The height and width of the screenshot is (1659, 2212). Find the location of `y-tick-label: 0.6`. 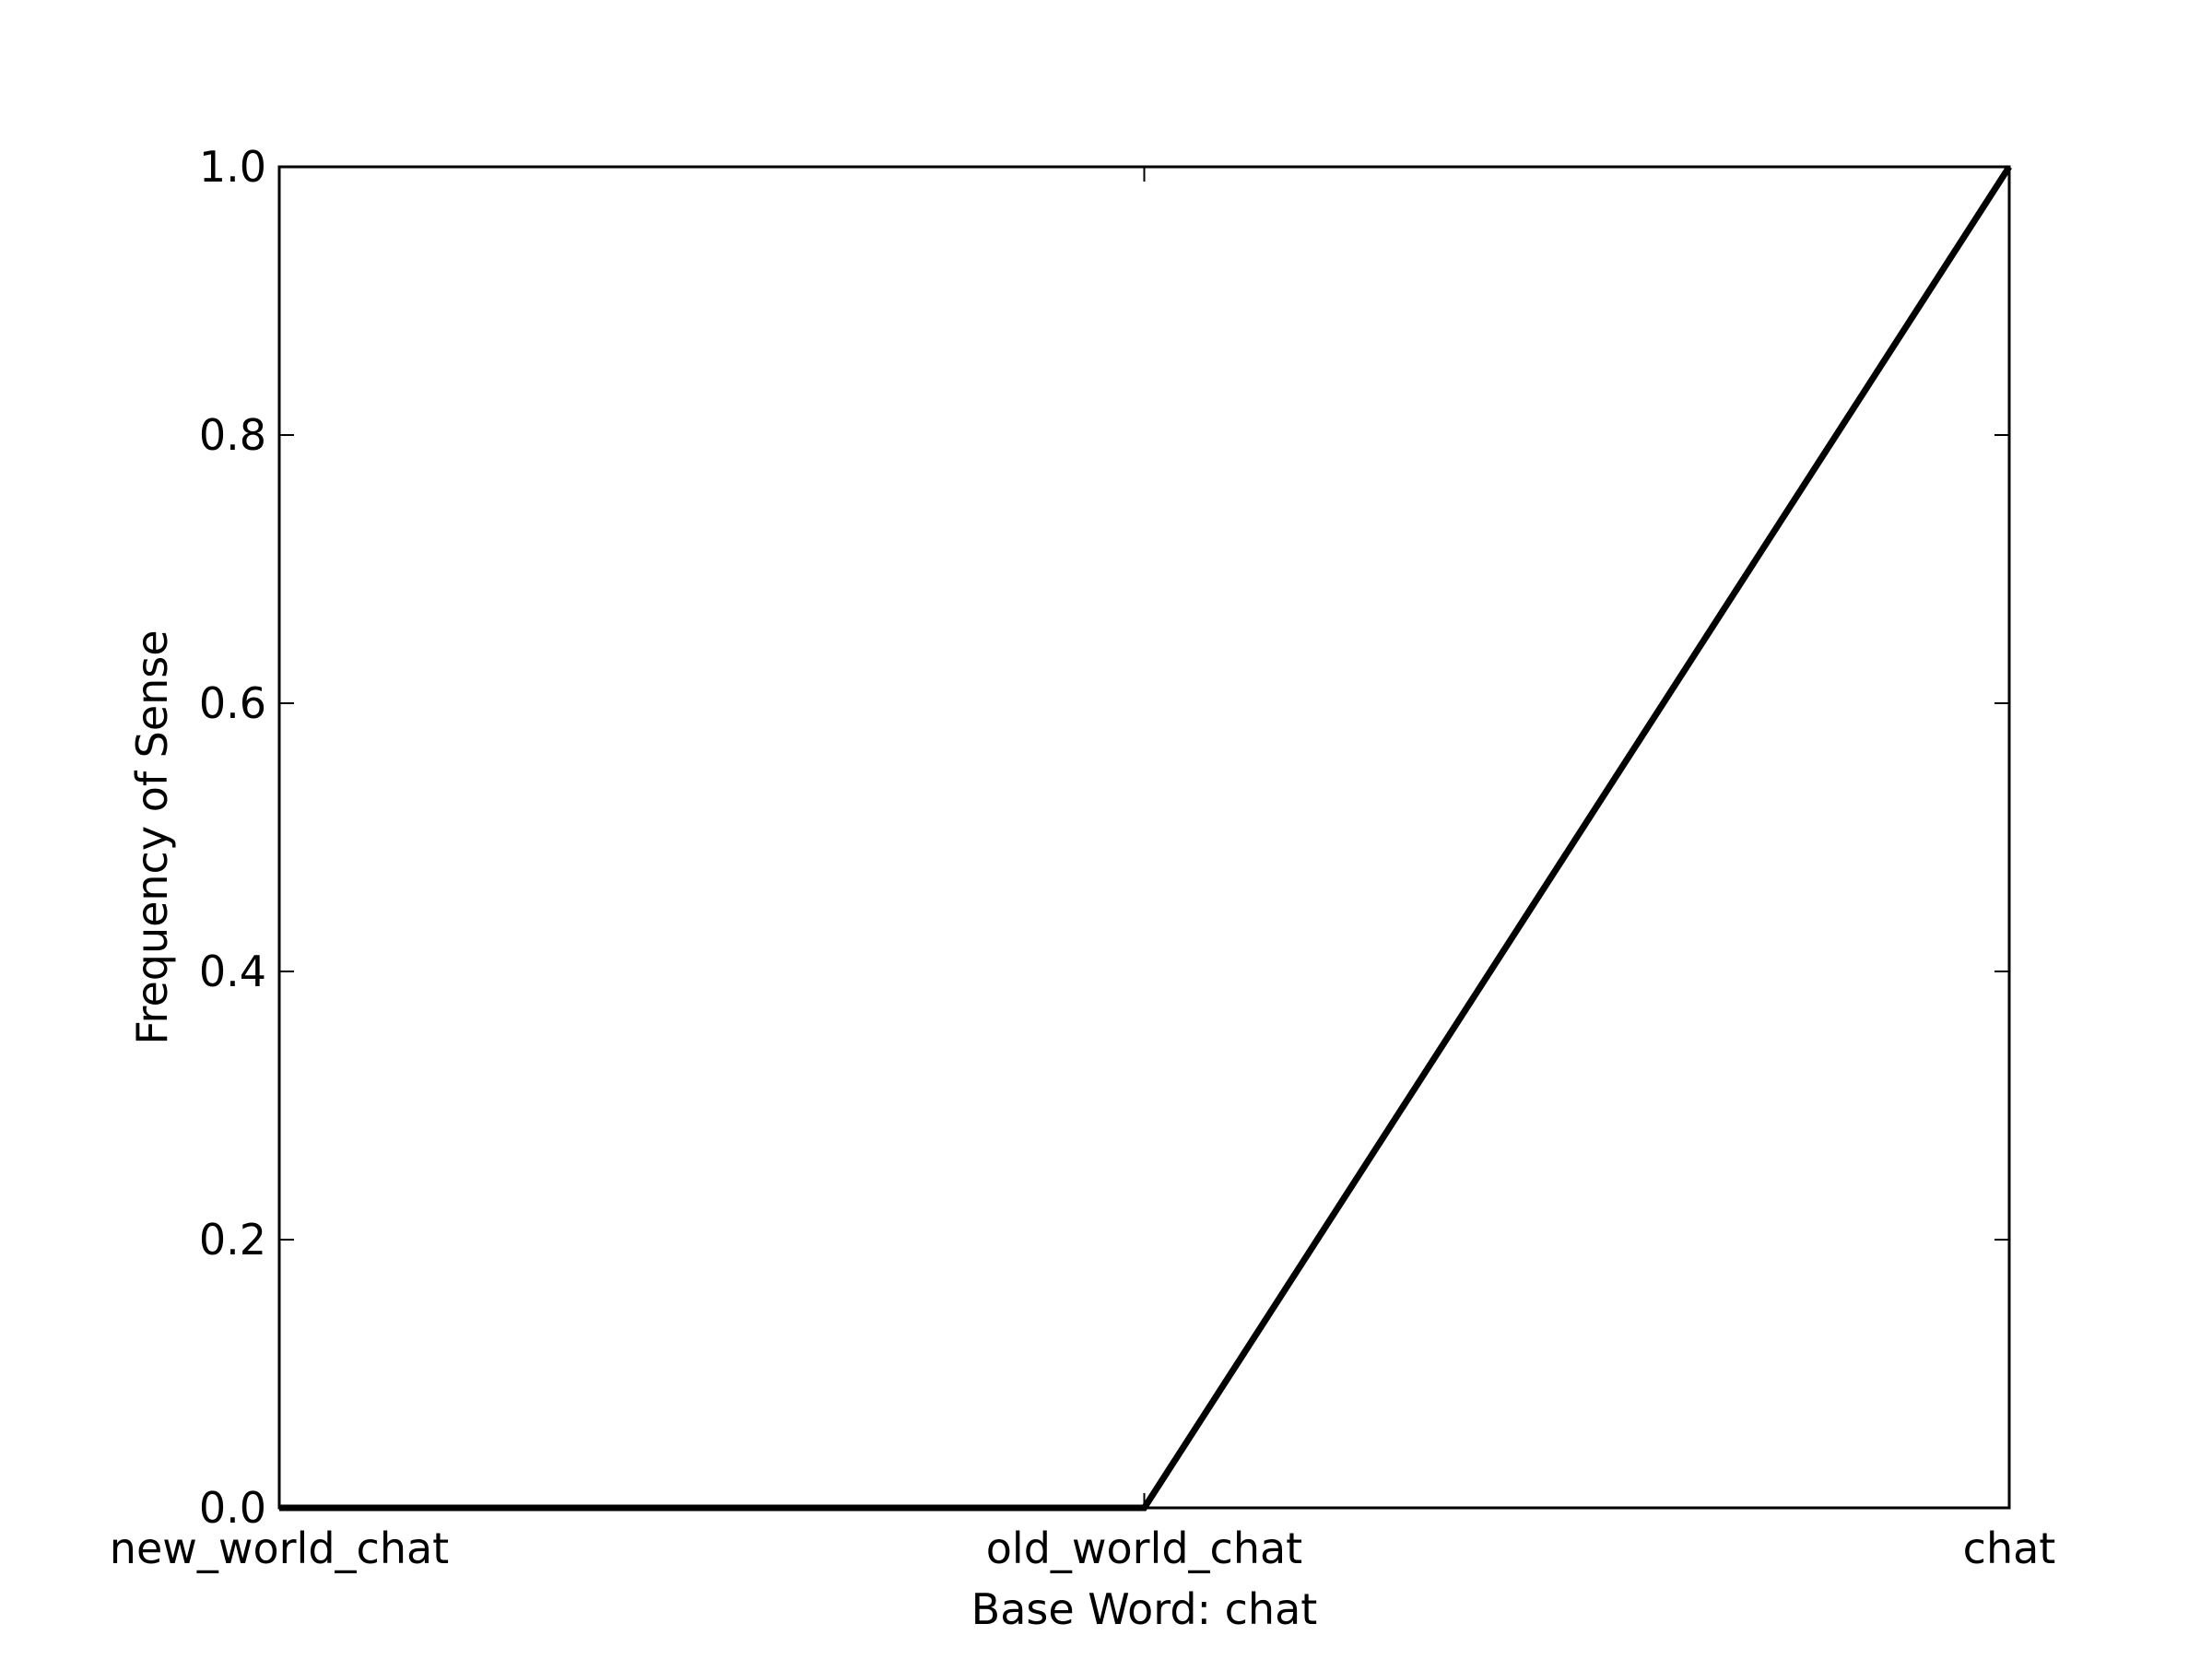

y-tick-label: 0.6 is located at coordinates (232, 703).